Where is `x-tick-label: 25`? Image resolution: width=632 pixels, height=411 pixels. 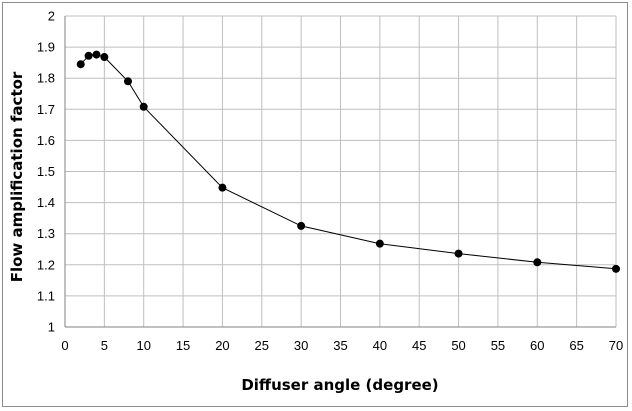
x-tick-label: 25 is located at coordinates (262, 345).